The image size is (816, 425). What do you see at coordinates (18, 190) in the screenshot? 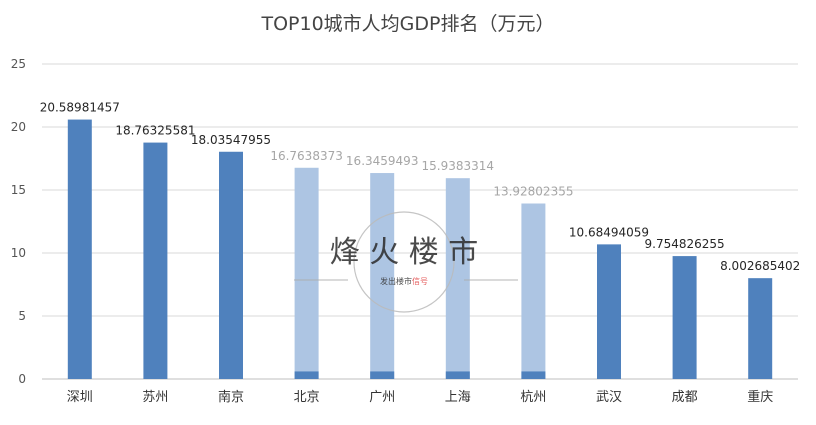
I see `y-tick-label: 15` at bounding box center [18, 190].